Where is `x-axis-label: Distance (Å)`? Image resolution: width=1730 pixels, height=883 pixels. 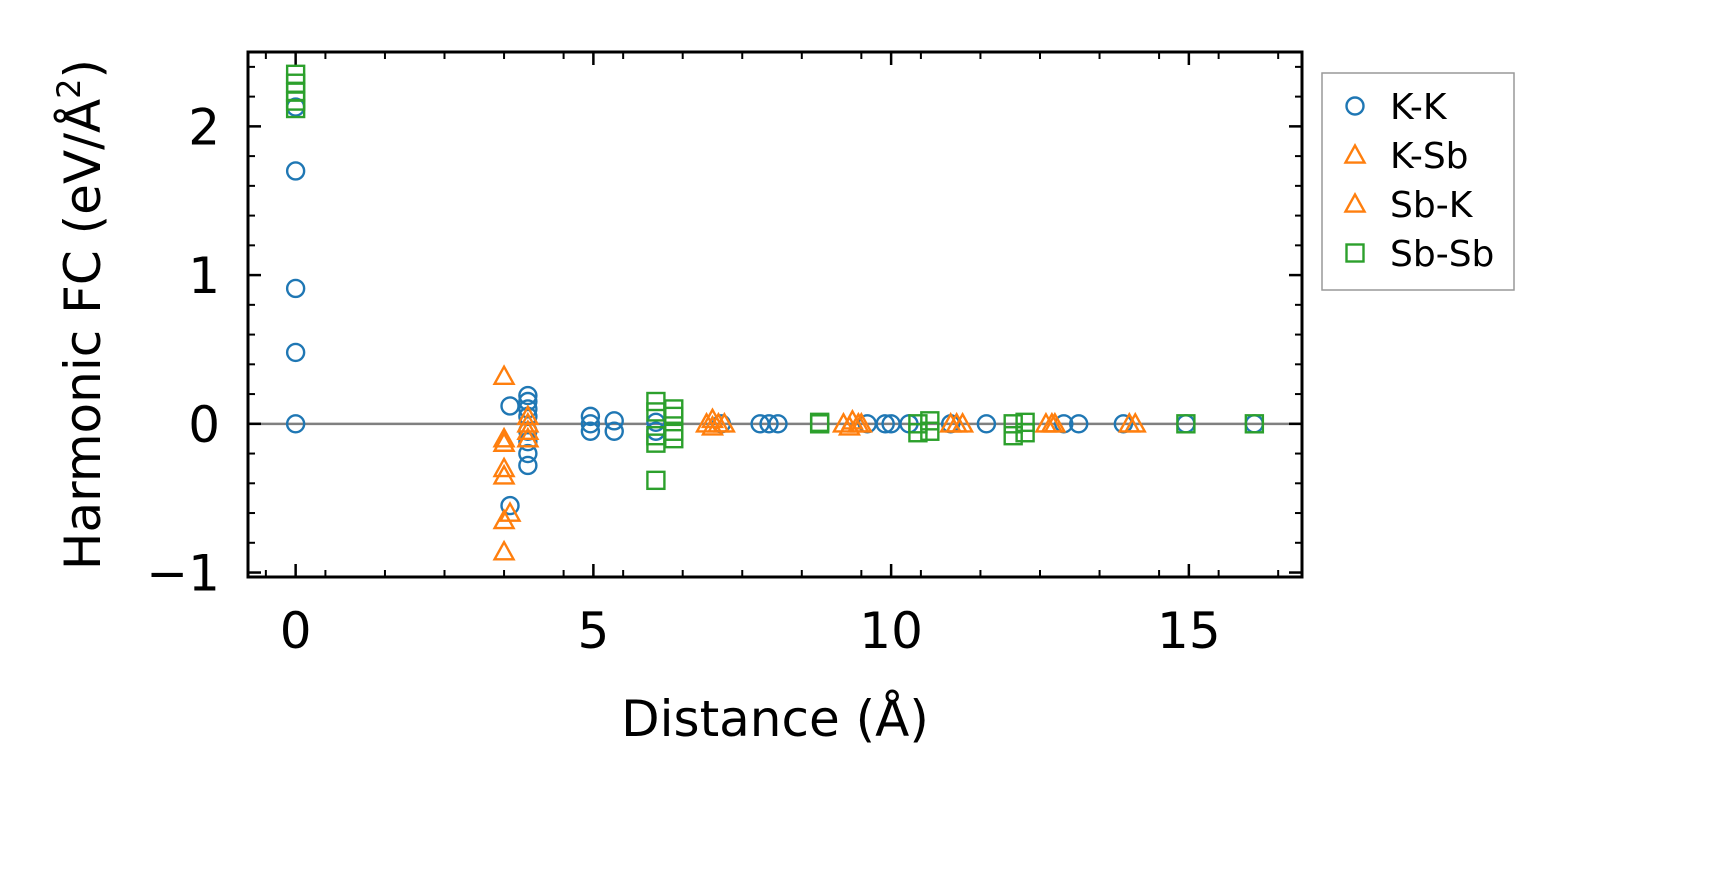 x-axis-label: Distance (Å) is located at coordinates (775, 719).